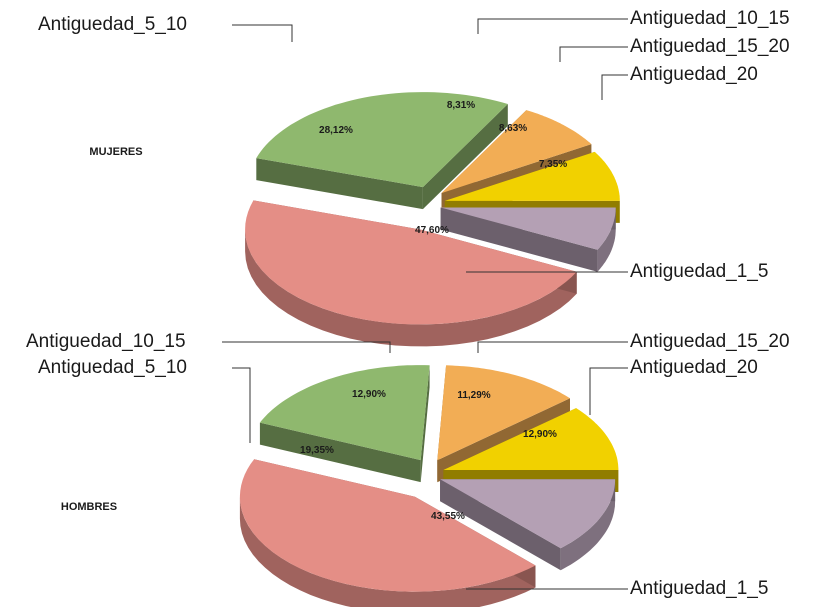  I want to click on slice-value-antiguedad-10-15: 8,31%, so click(461, 105).